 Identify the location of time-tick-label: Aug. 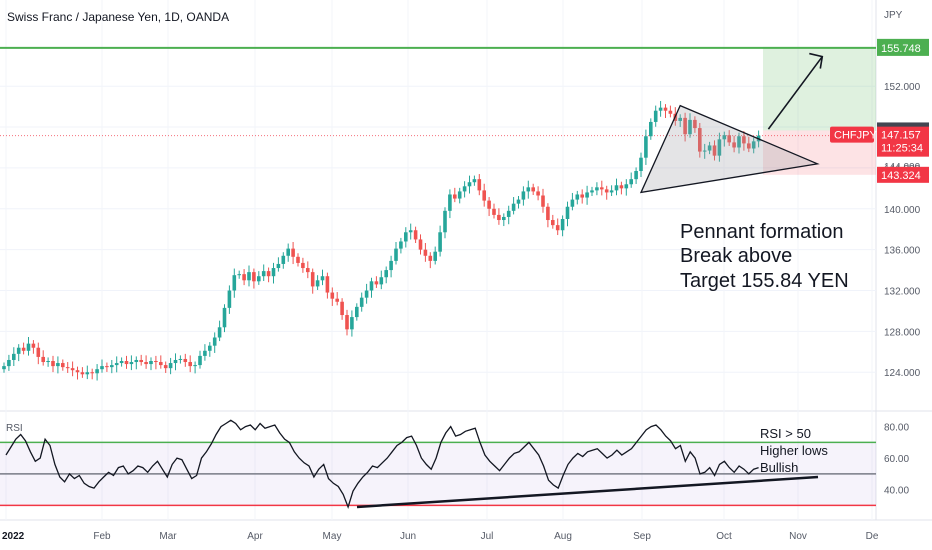
(563, 536).